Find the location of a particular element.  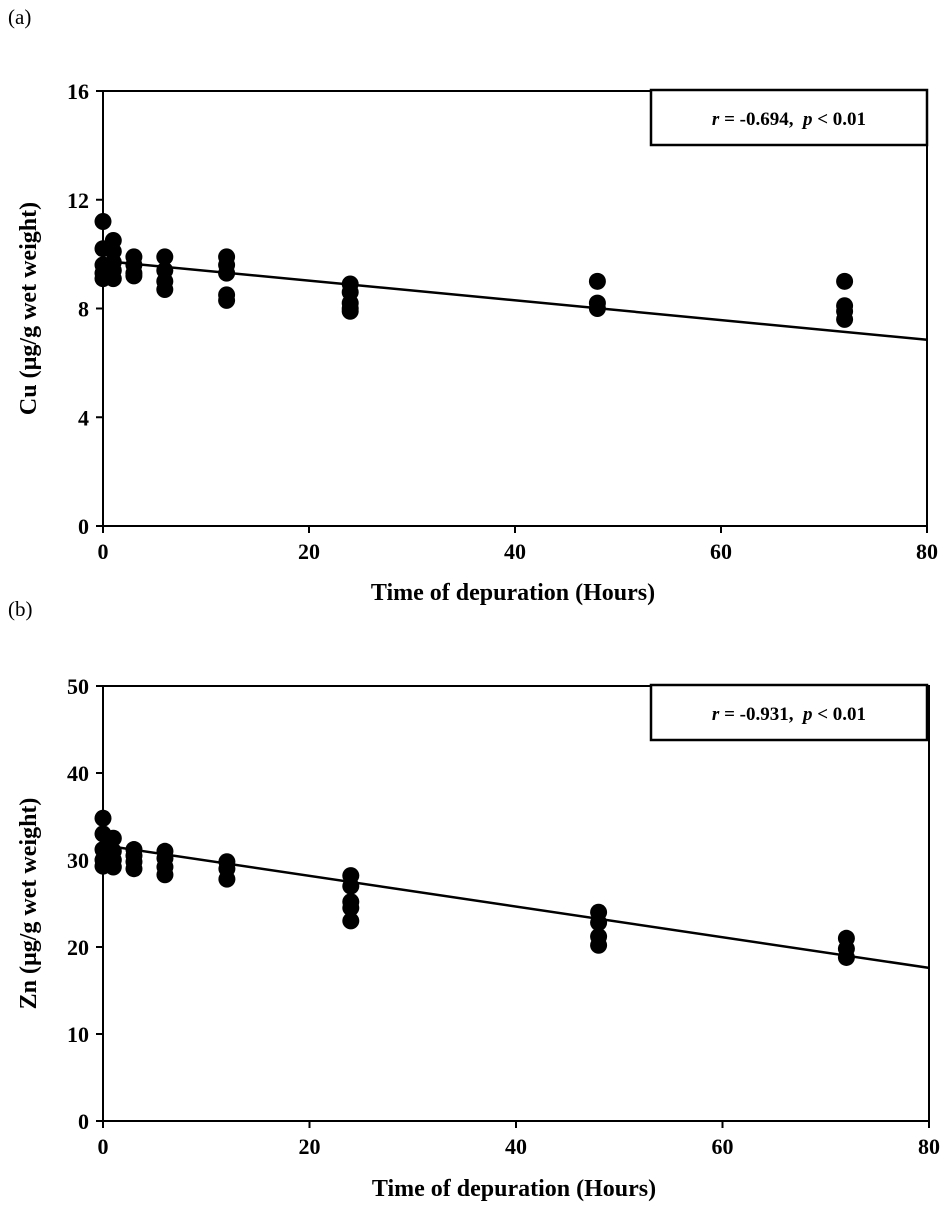

y-axis-title: Zn (µg/g wet weight) is located at coordinates (29, 904).